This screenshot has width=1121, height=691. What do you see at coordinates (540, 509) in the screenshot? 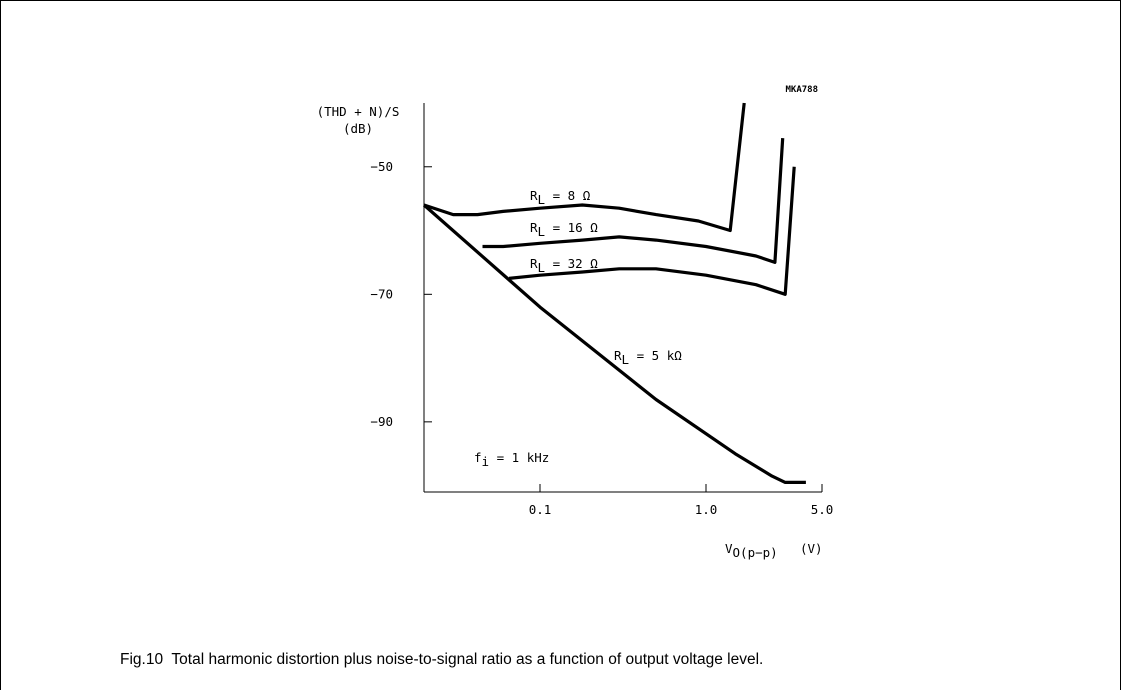
I see `x-tick-label: 0.1` at bounding box center [540, 509].